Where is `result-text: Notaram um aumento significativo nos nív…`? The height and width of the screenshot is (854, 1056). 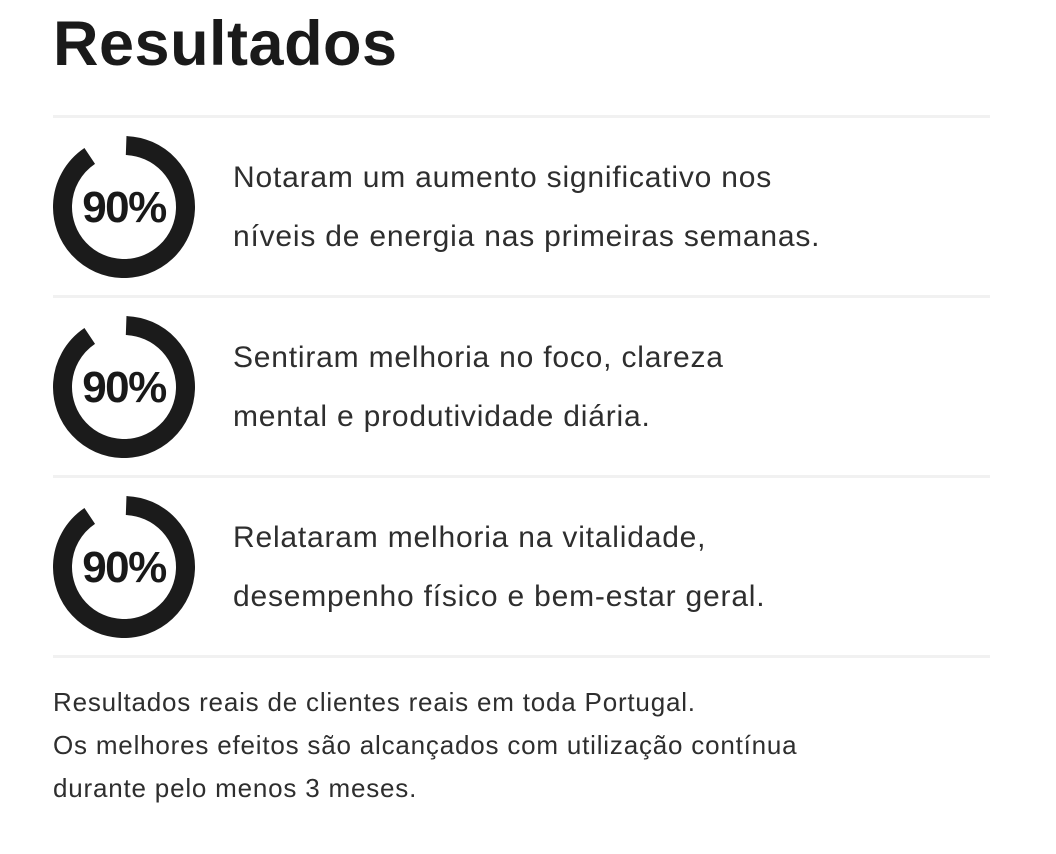
result-text: Notaram um aumento significativo nos nív… is located at coordinates (526, 207).